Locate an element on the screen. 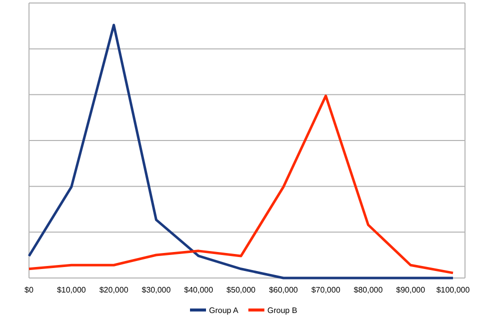 This screenshot has height=320, width=480. legend-label: Group A is located at coordinates (224, 310).